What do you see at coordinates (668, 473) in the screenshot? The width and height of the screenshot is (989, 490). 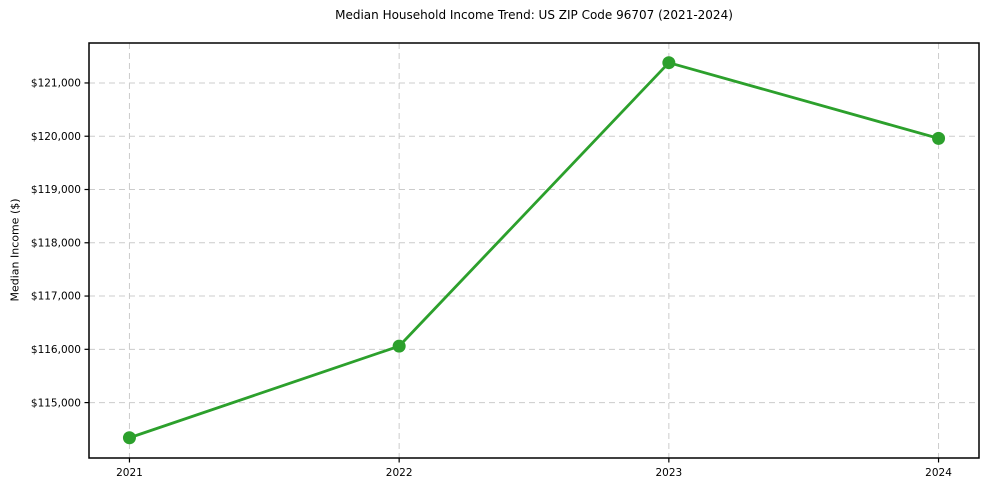 I see `x-tick-label: 2023` at bounding box center [668, 473].